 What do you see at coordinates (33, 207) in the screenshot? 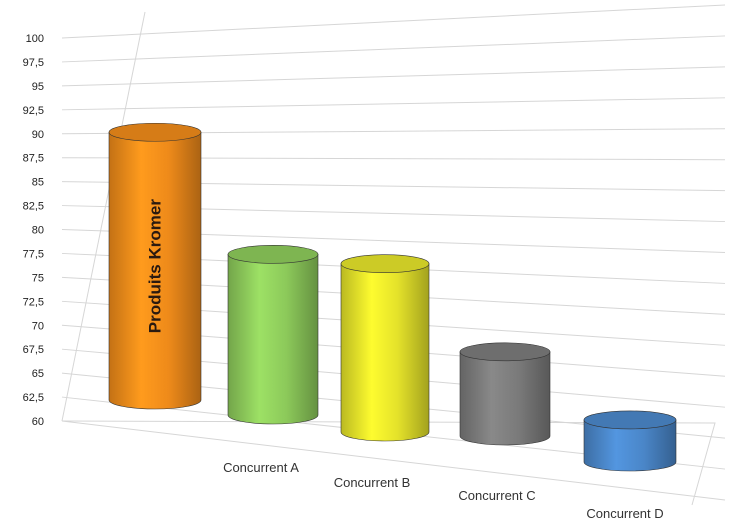
I see `y-tick-label: 82,5` at bounding box center [33, 207].